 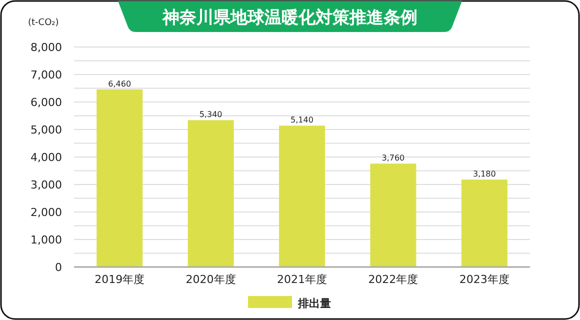 What do you see at coordinates (120, 83) in the screenshot?
I see `data-label: 6,460` at bounding box center [120, 83].